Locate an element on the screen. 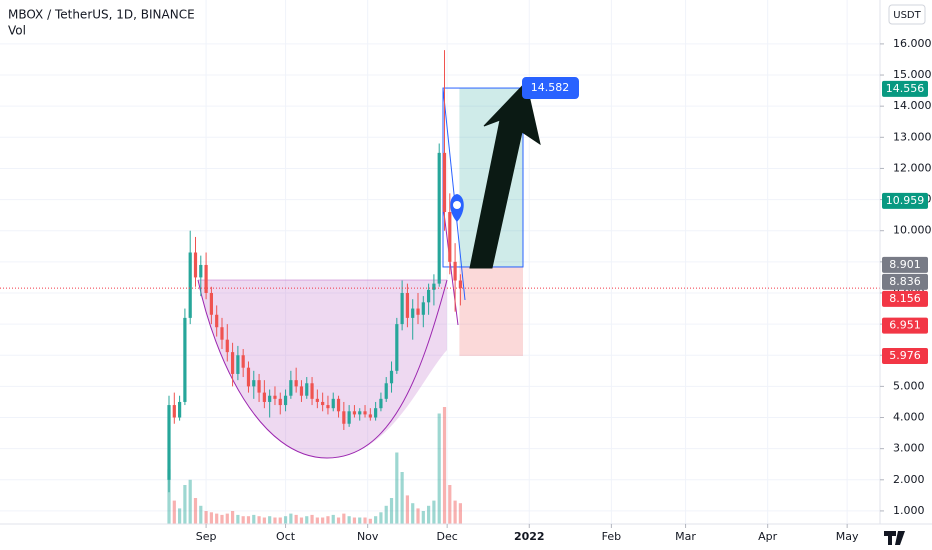  price-label: 6.951 is located at coordinates (905, 325).